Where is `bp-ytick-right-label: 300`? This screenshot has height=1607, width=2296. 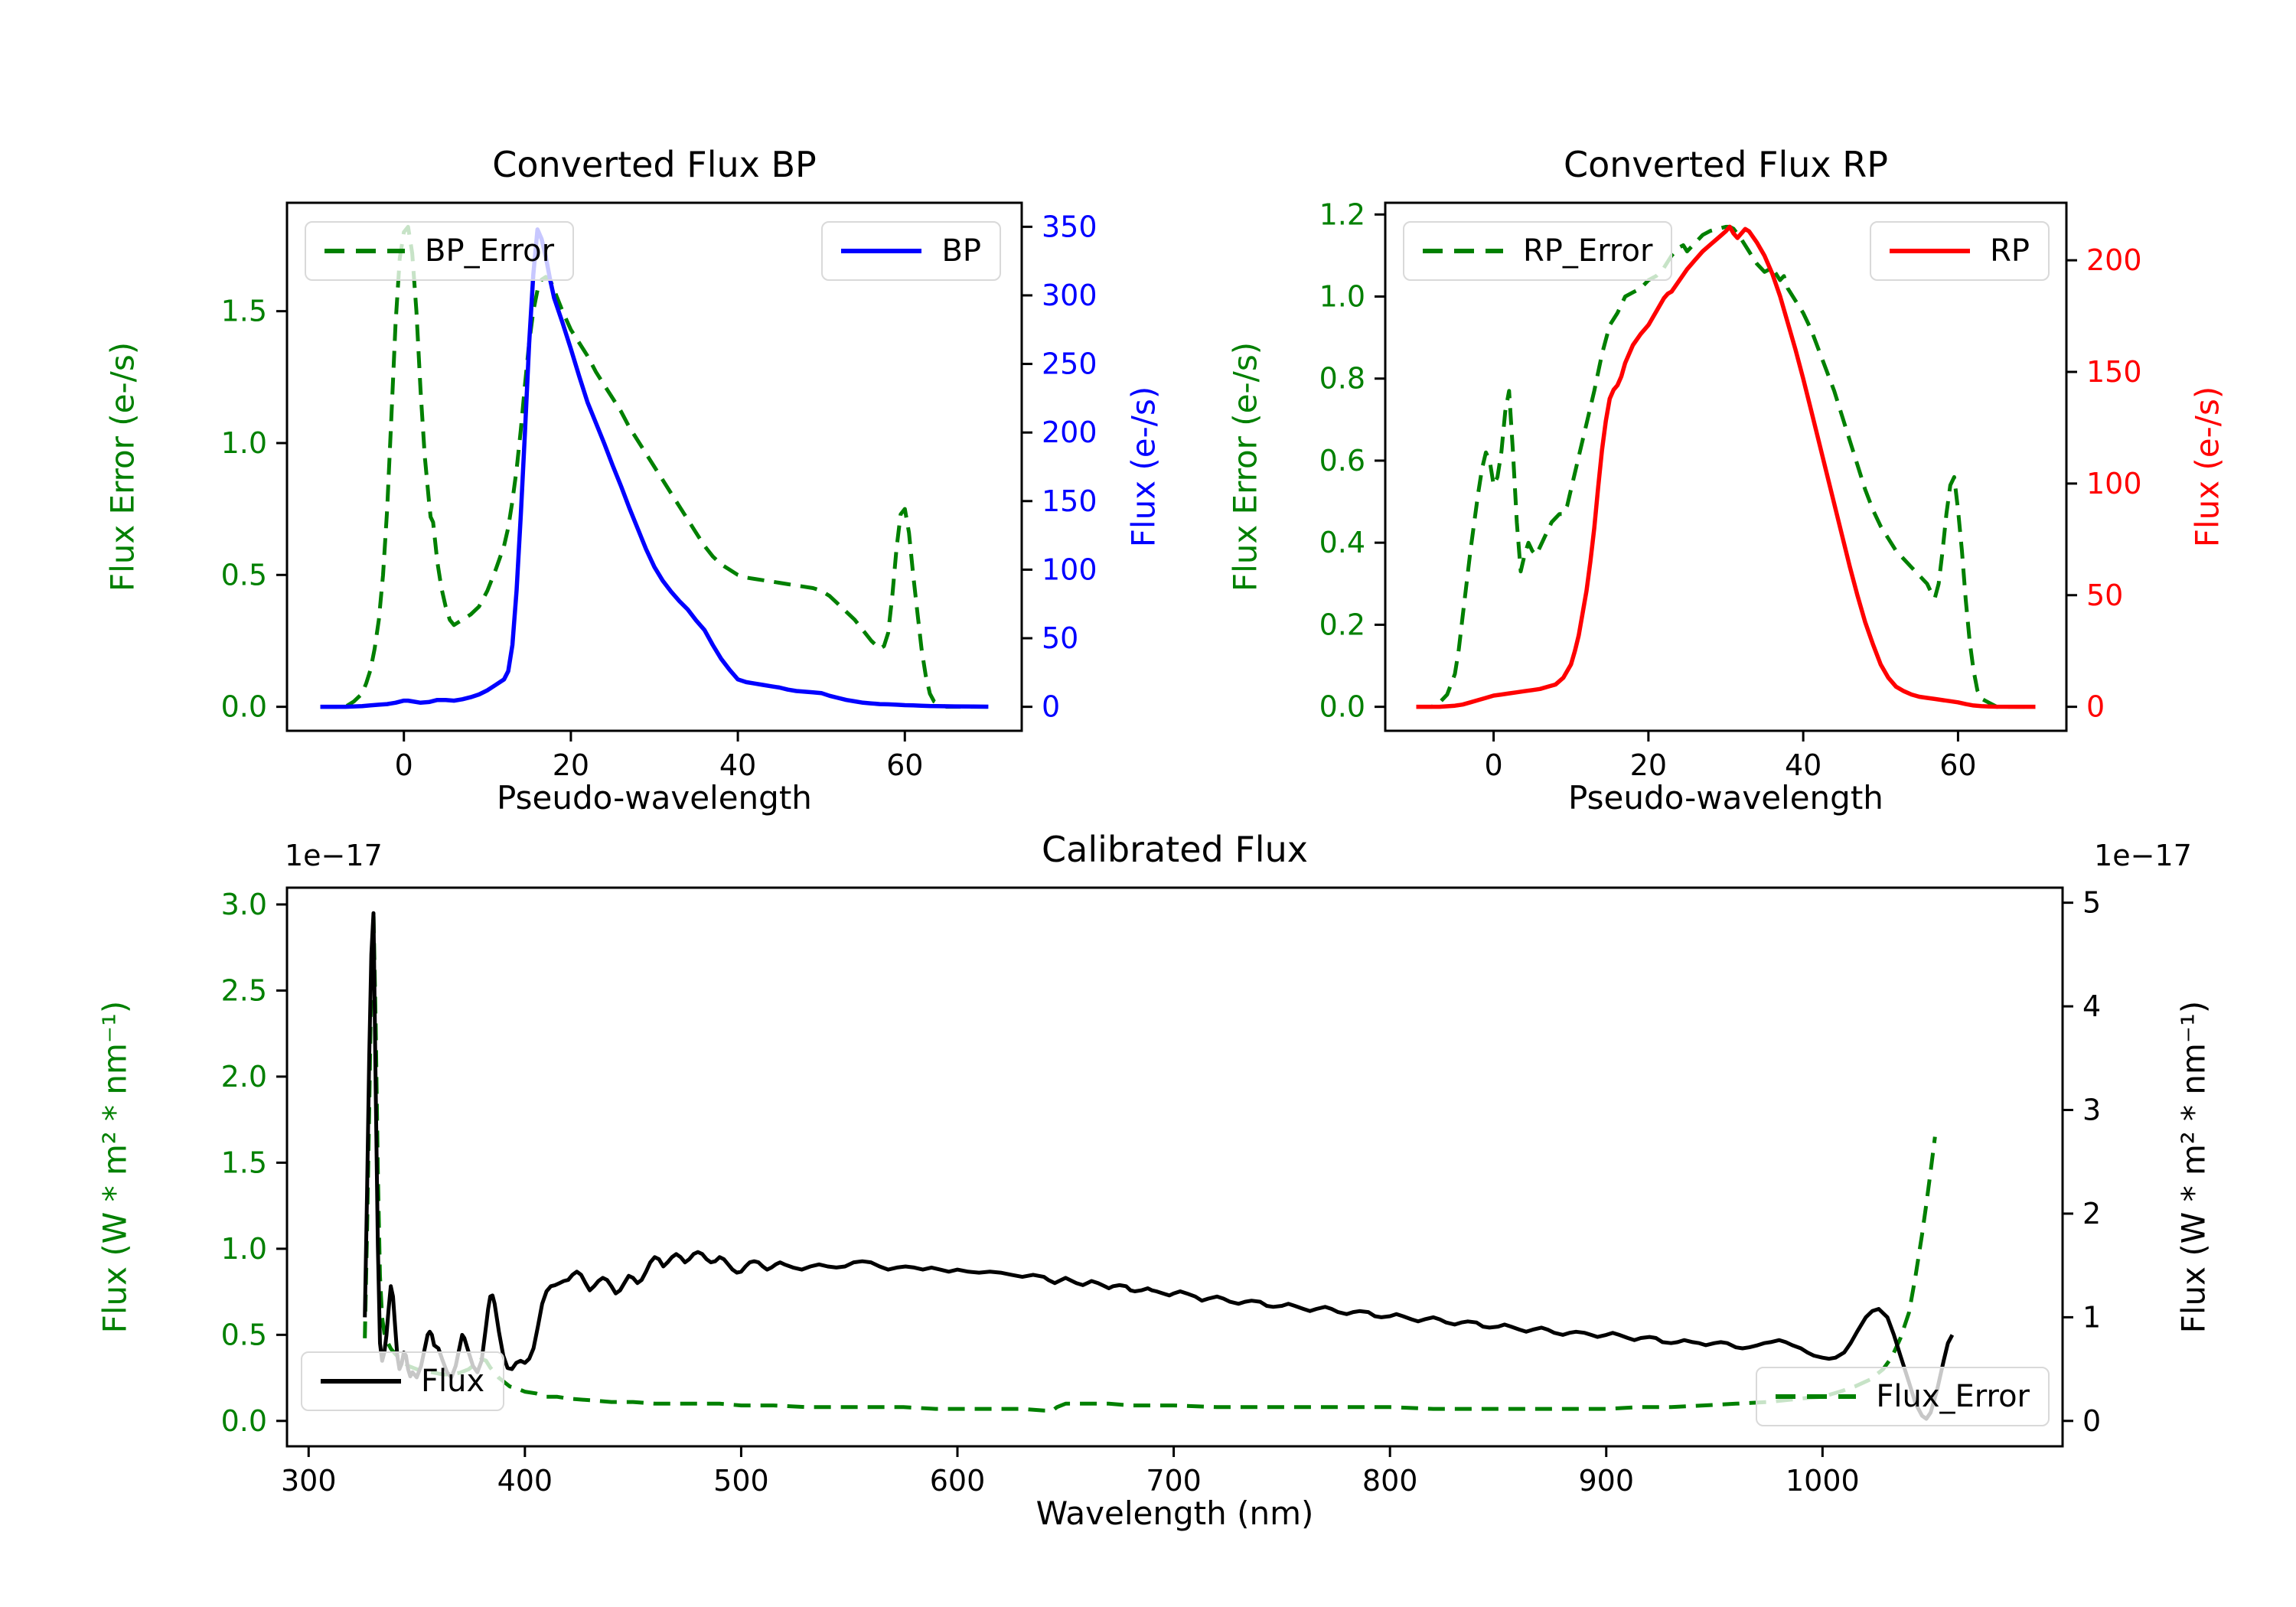
bp-ytick-right-label: 300 is located at coordinates (1069, 295).